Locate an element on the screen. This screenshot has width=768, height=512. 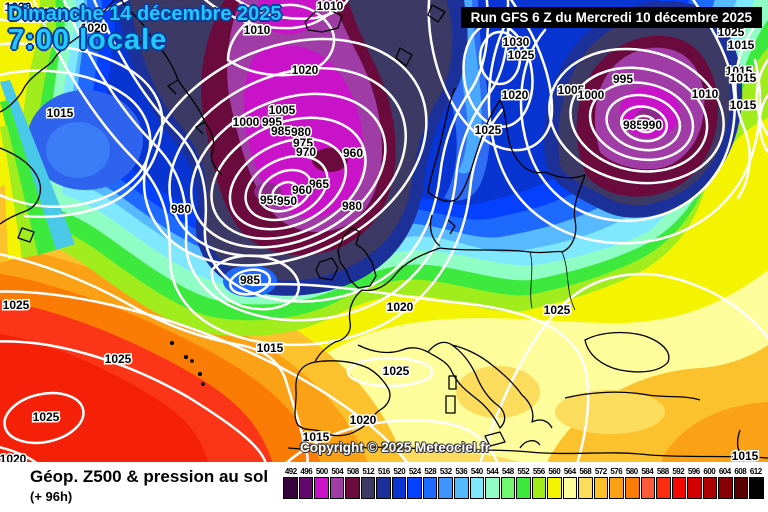
scale-value: 492 is located at coordinates (290, 471).